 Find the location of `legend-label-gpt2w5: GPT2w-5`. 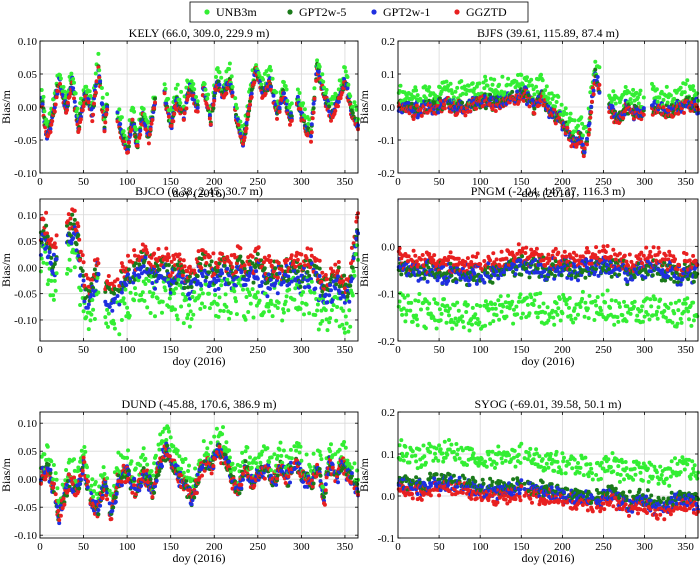

legend-label-gpt2w5: GPT2w-5 is located at coordinates (322, 12).